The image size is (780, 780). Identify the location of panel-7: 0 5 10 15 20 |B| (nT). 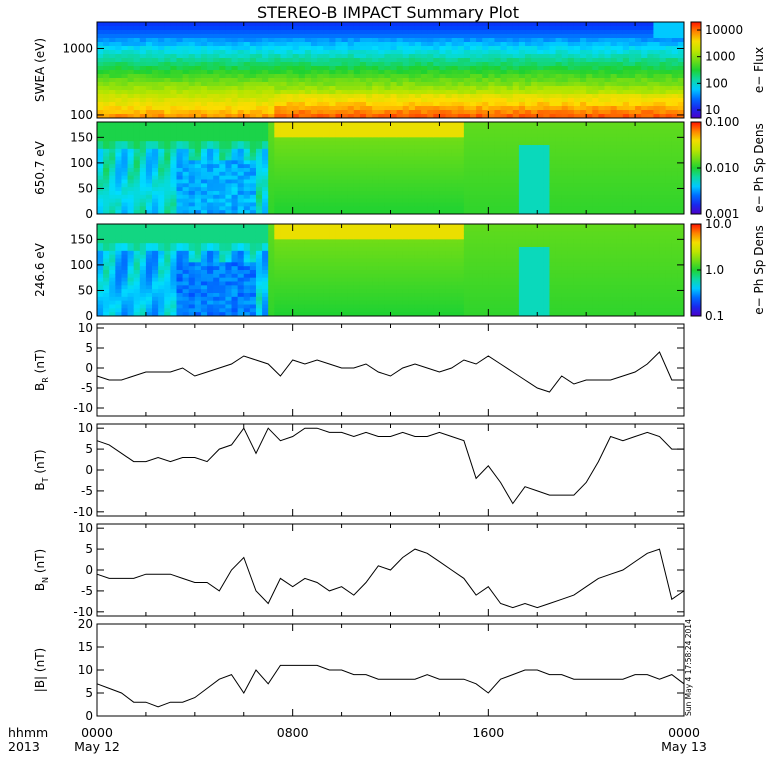
(359, 670).